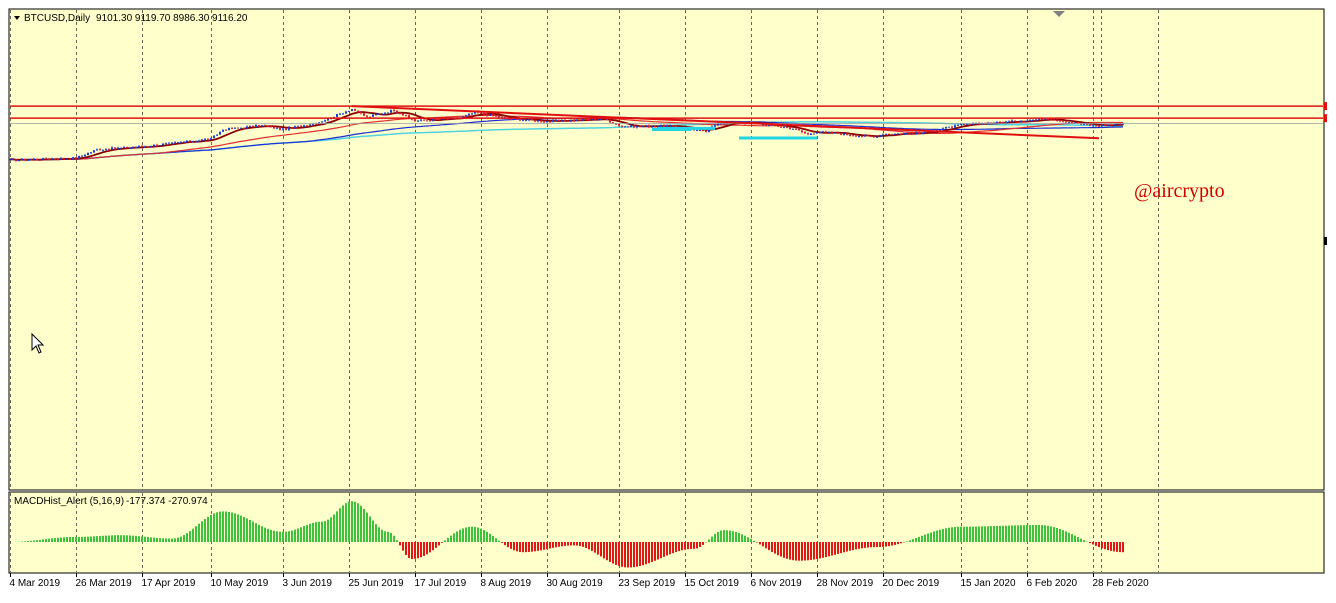 The height and width of the screenshot is (603, 1336). I want to click on symbol-dropdown-icon, so click(17, 18).